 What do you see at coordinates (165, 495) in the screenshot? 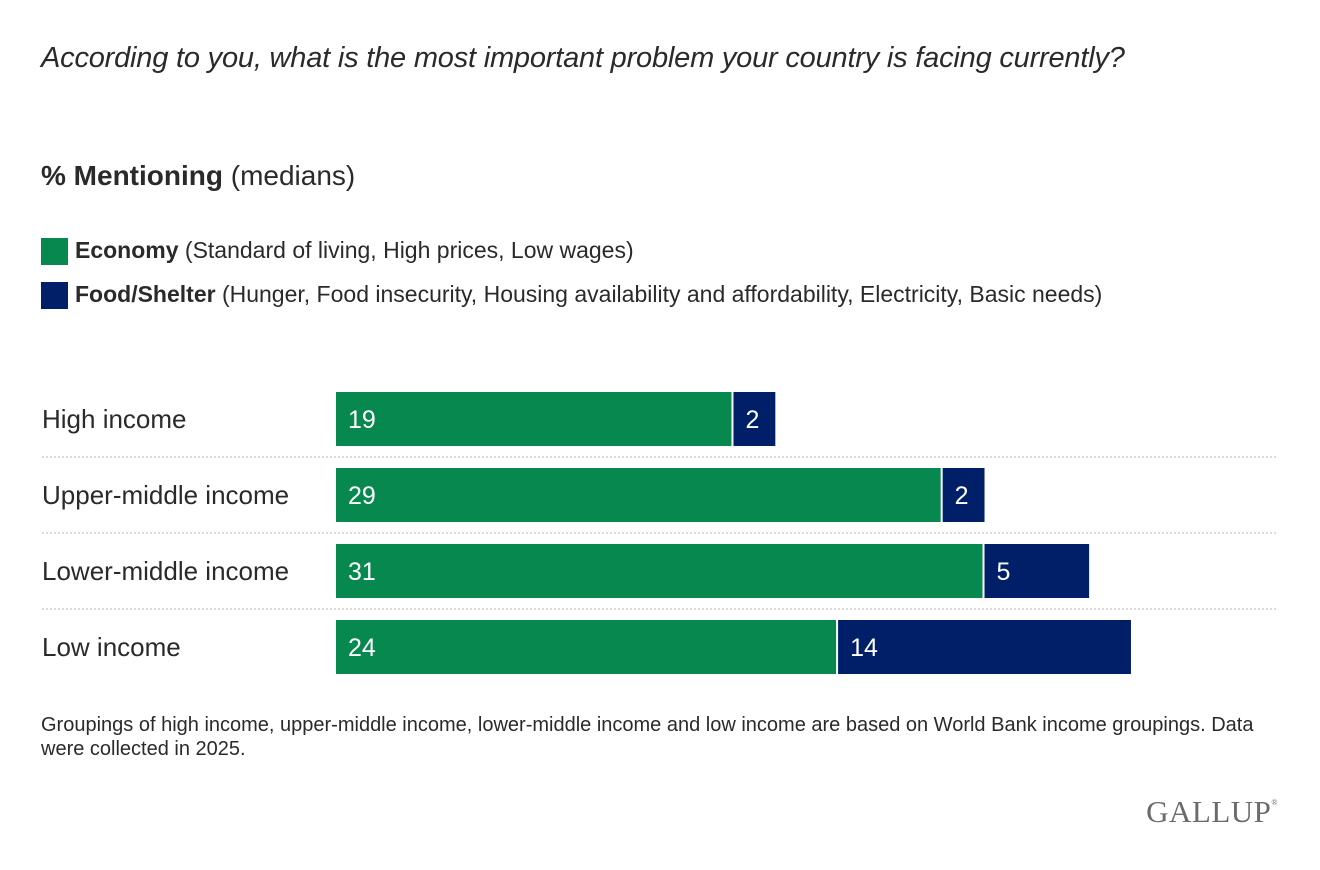
I see `category-label: Upper-middle income` at bounding box center [165, 495].